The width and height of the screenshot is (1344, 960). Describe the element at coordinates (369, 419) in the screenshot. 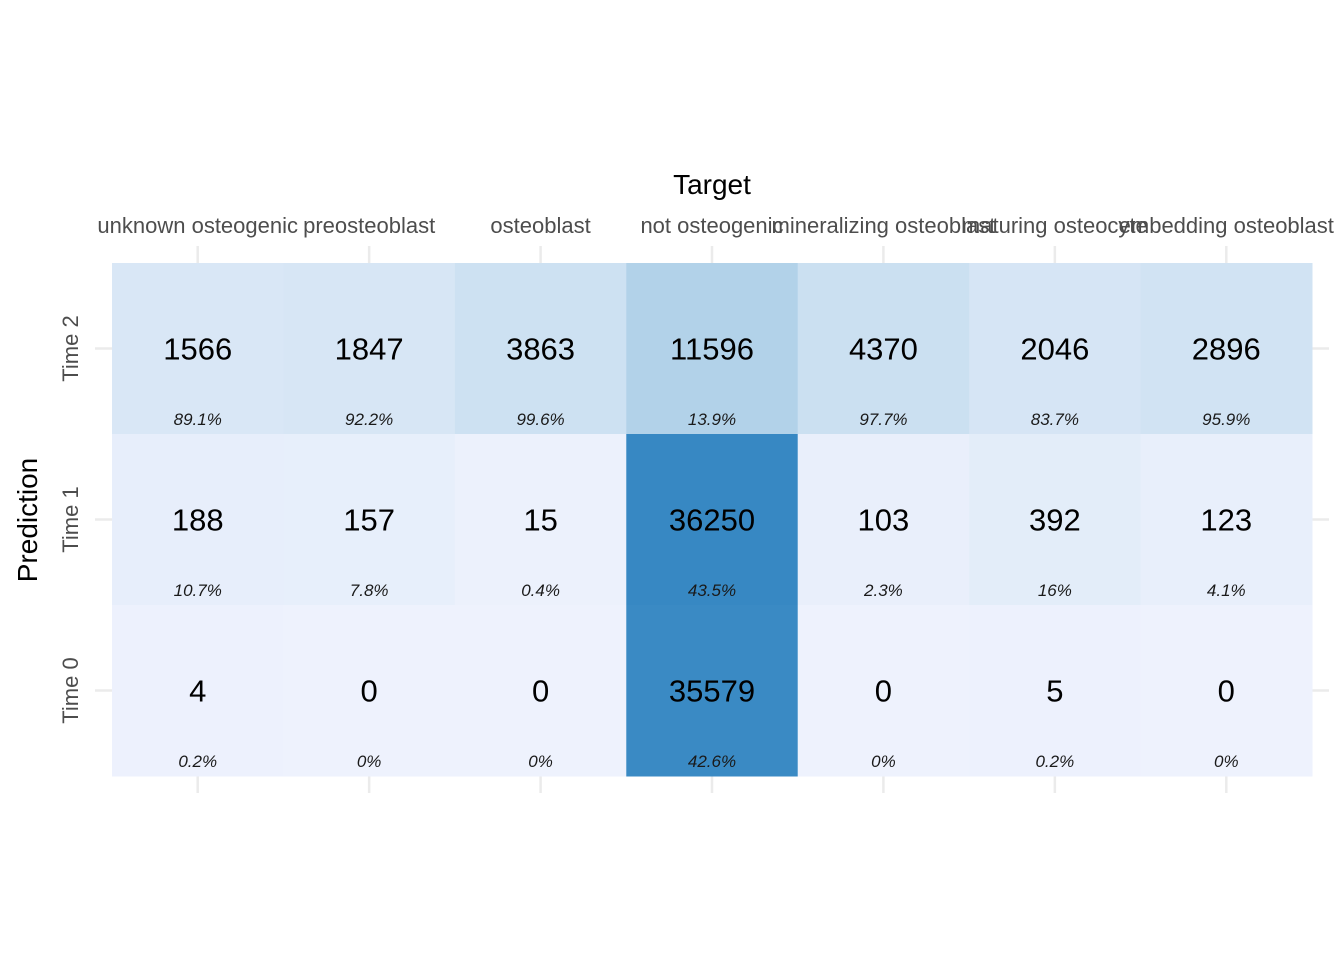

I see `cell-percentage: 92.2%` at that location.